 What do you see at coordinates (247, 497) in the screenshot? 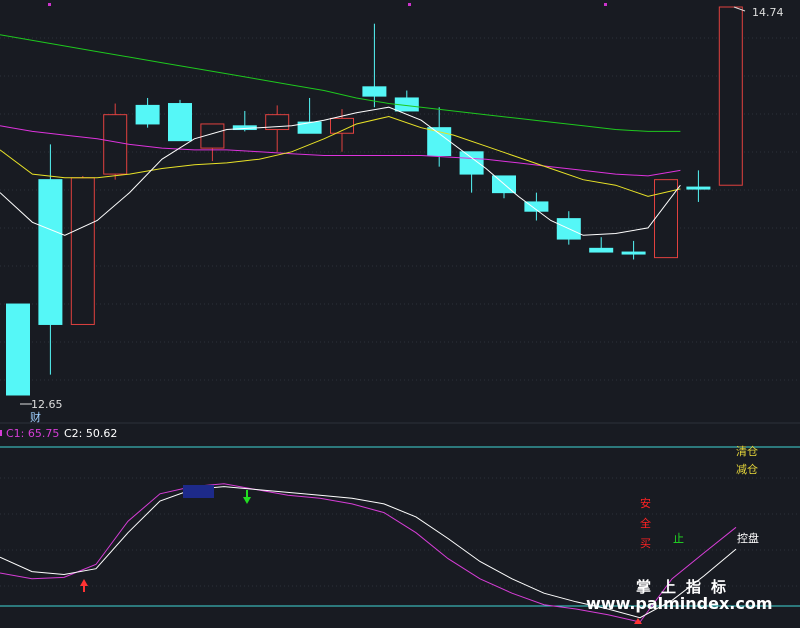
I see `sell-arrow-icon` at bounding box center [247, 497].